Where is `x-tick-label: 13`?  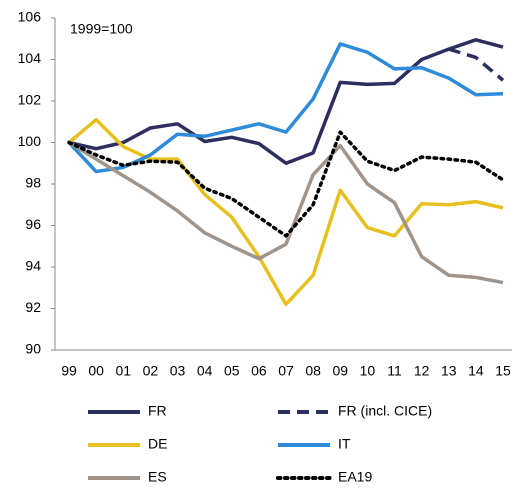
x-tick-label: 13 is located at coordinates (449, 371).